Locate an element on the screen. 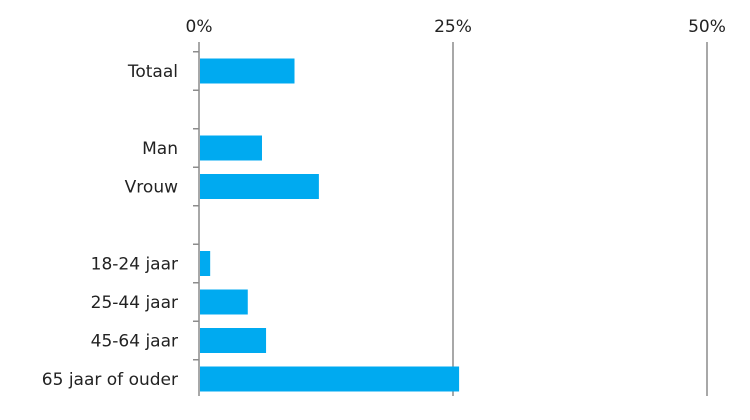 This screenshot has width=750, height=420. category-label: Man is located at coordinates (160, 149).